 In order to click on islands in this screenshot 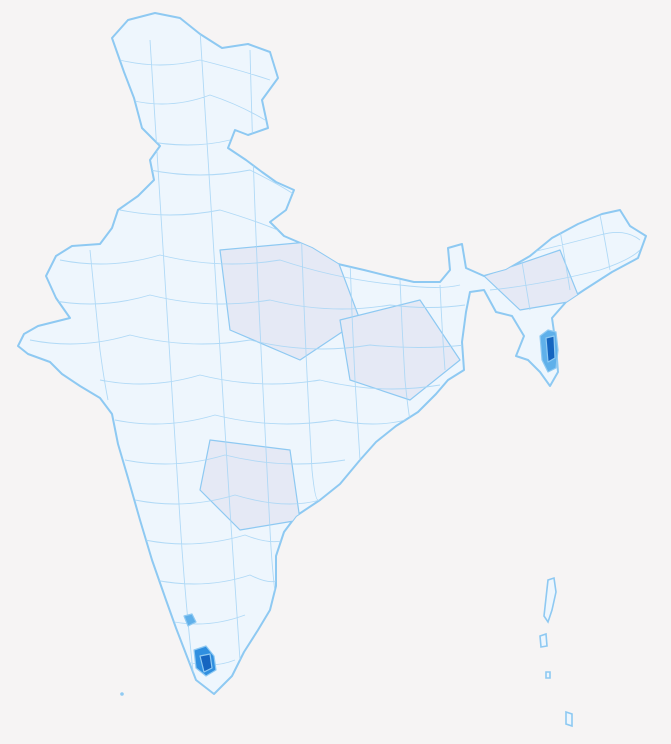, I will do `click(346, 652)`.